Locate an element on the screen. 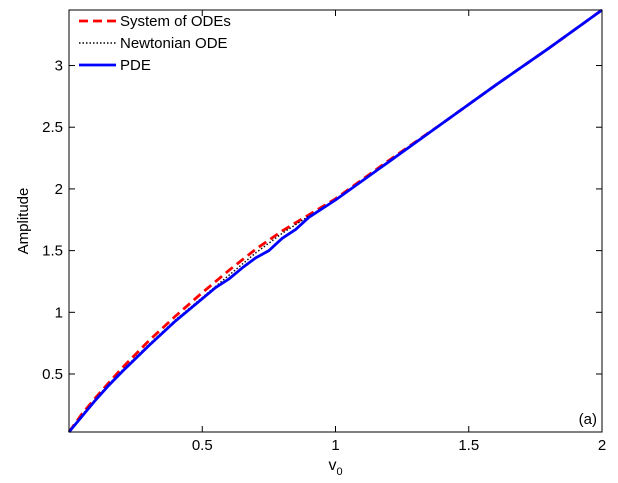 Image resolution: width=618 pixels, height=483 pixels. x-tick-label: 1.5 is located at coordinates (468, 445).